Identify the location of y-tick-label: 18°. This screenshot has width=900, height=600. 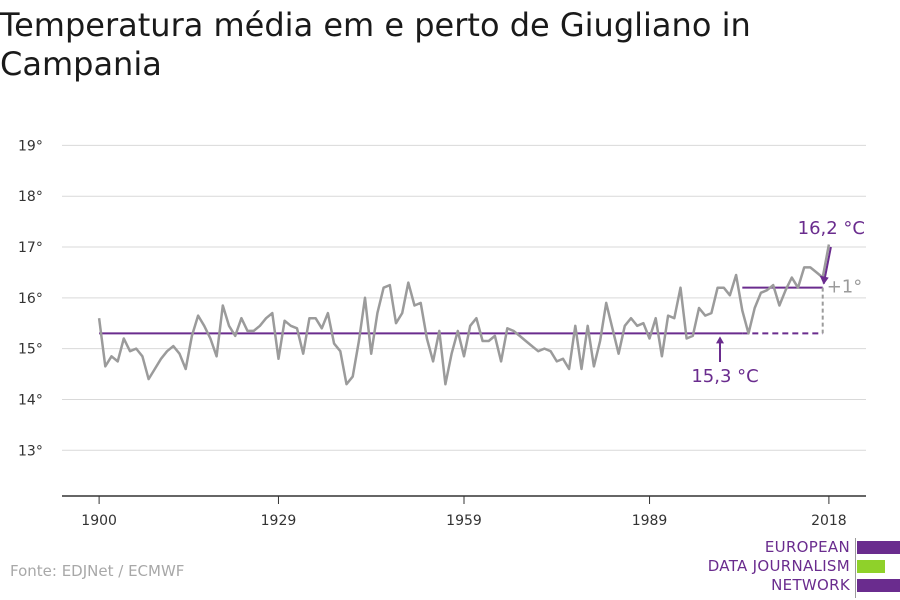
(30, 197).